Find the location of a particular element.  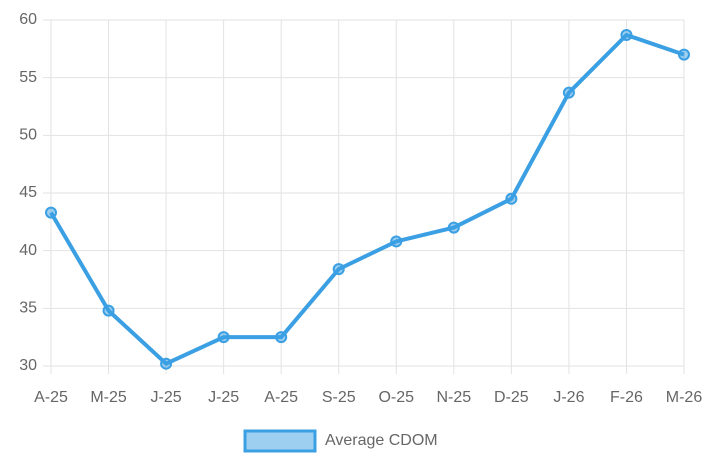

y-tick-label: 55 is located at coordinates (28, 77).